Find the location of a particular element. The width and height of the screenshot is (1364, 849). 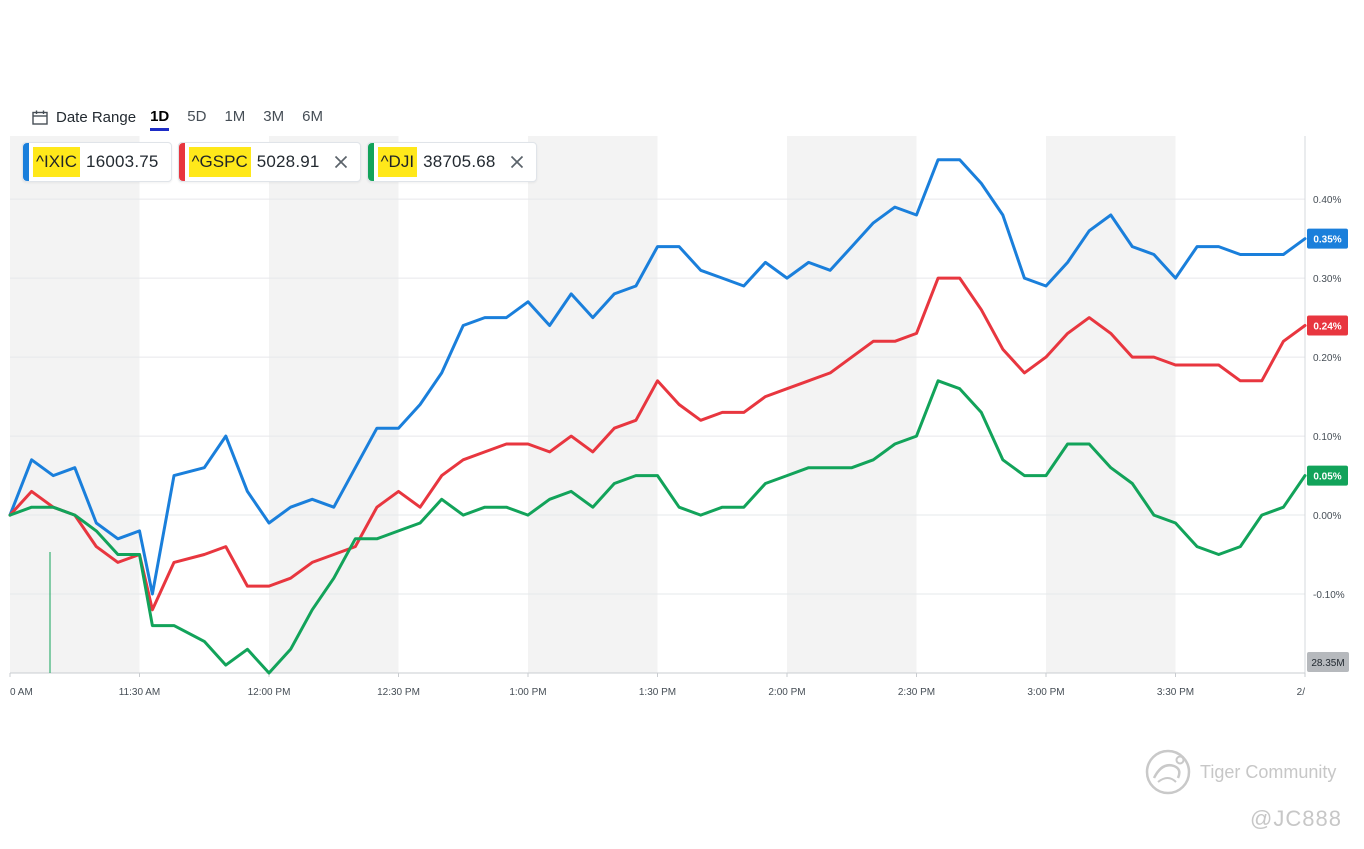

last-value-label: 0.35% is located at coordinates (1327, 240).